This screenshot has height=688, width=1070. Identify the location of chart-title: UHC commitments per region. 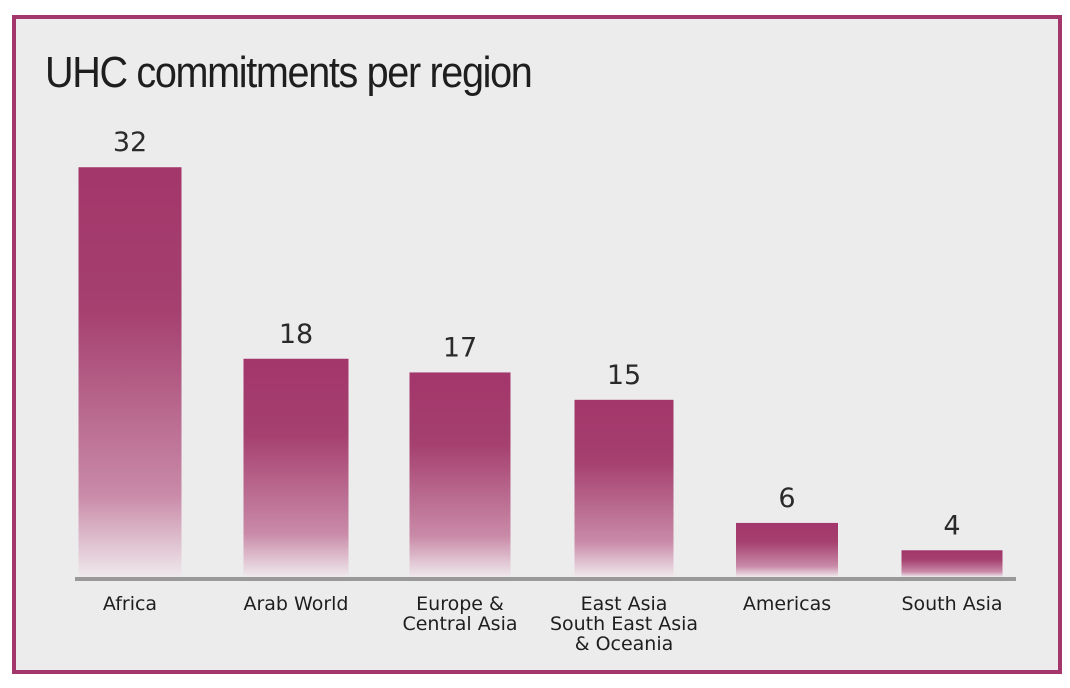
(289, 72).